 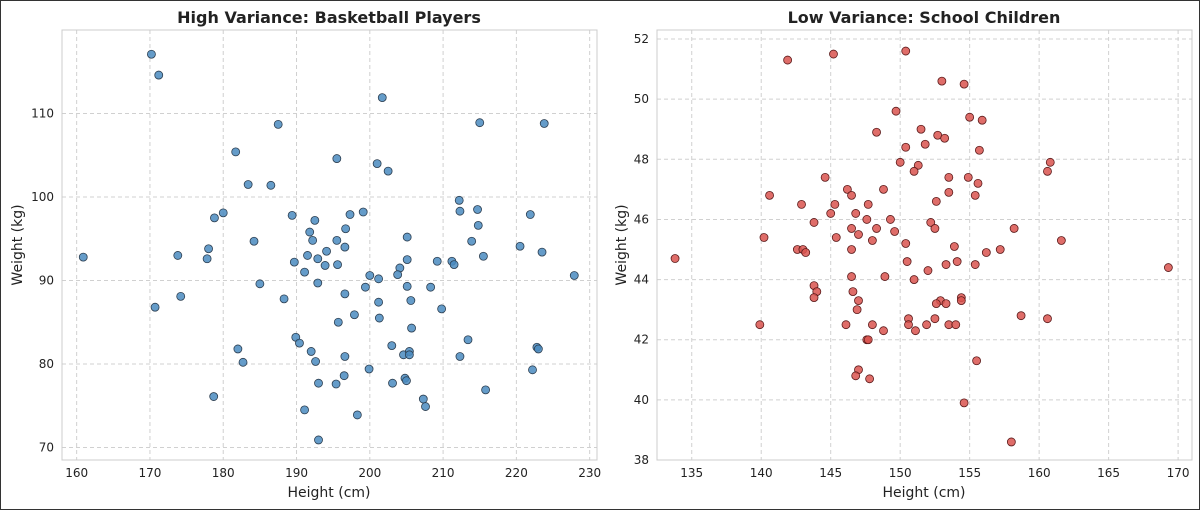 I want to click on x-tick-label: 230, so click(x=589, y=473).